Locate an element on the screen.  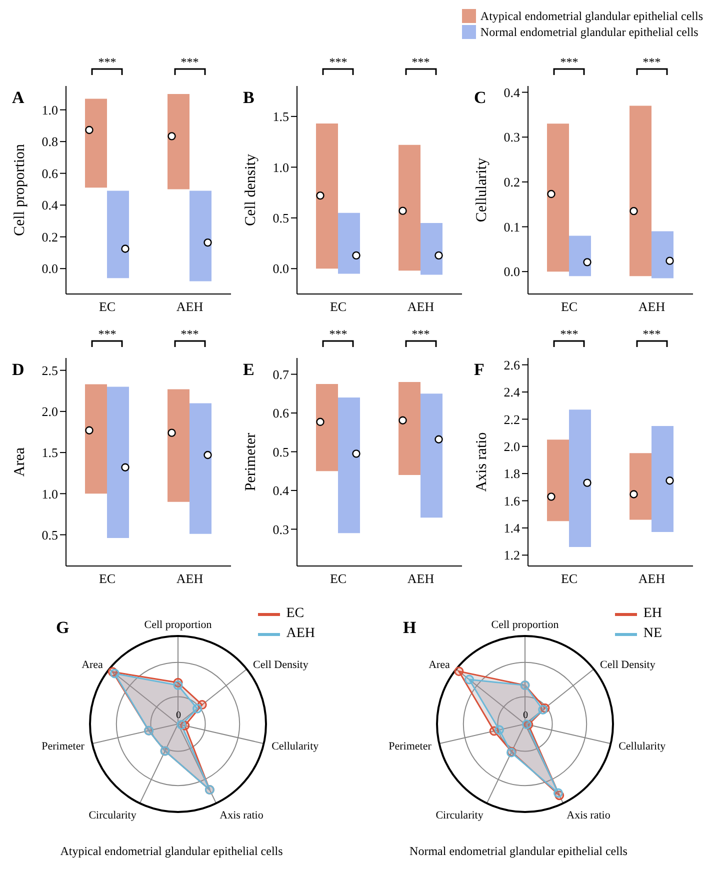
text: G is located at coordinates (63, 628).